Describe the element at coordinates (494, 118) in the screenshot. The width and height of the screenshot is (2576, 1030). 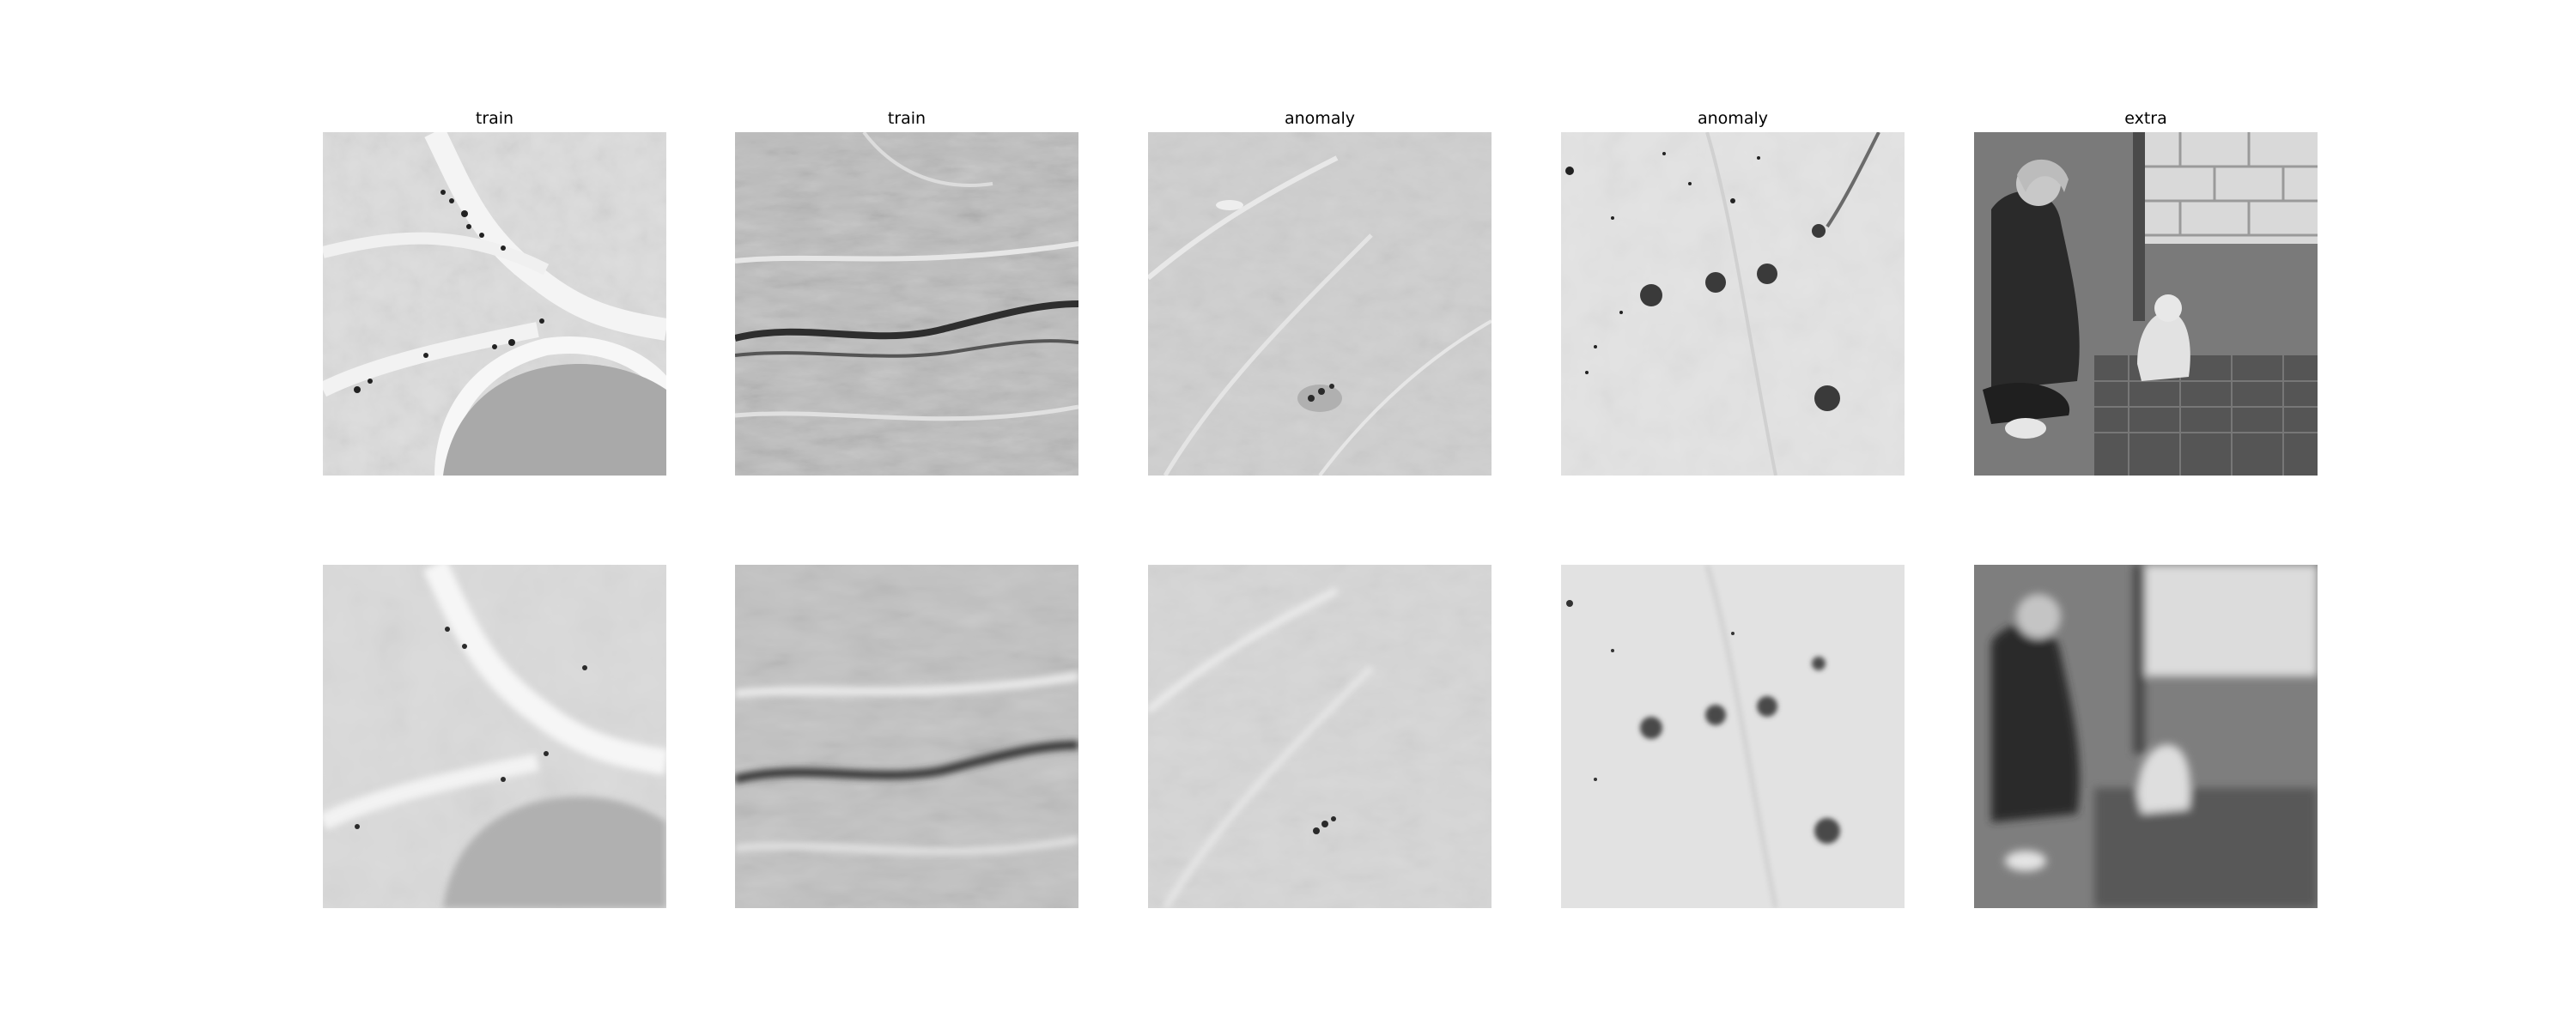
I see `column-title-1: train` at that location.